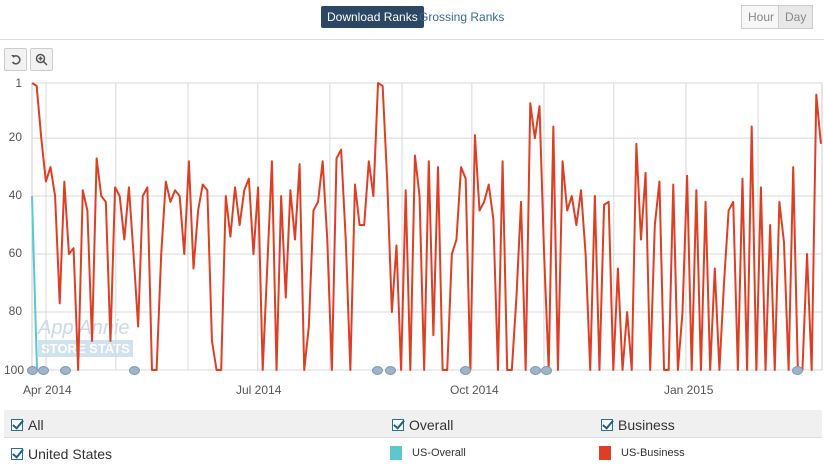 The width and height of the screenshot is (824, 470). What do you see at coordinates (15, 311) in the screenshot?
I see `y-tick: 80` at bounding box center [15, 311].